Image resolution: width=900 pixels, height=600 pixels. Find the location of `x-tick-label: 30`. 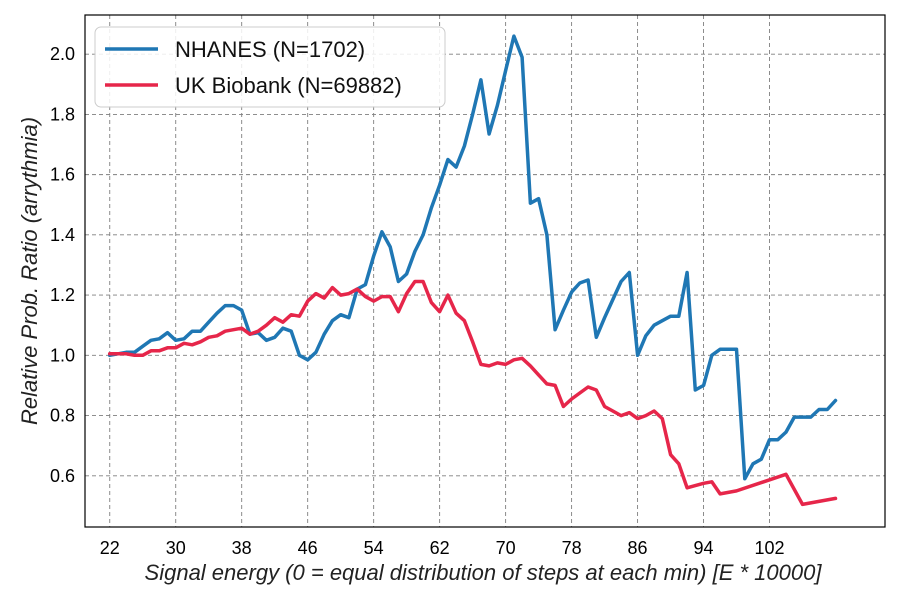

x-tick-label: 30 is located at coordinates (176, 548).